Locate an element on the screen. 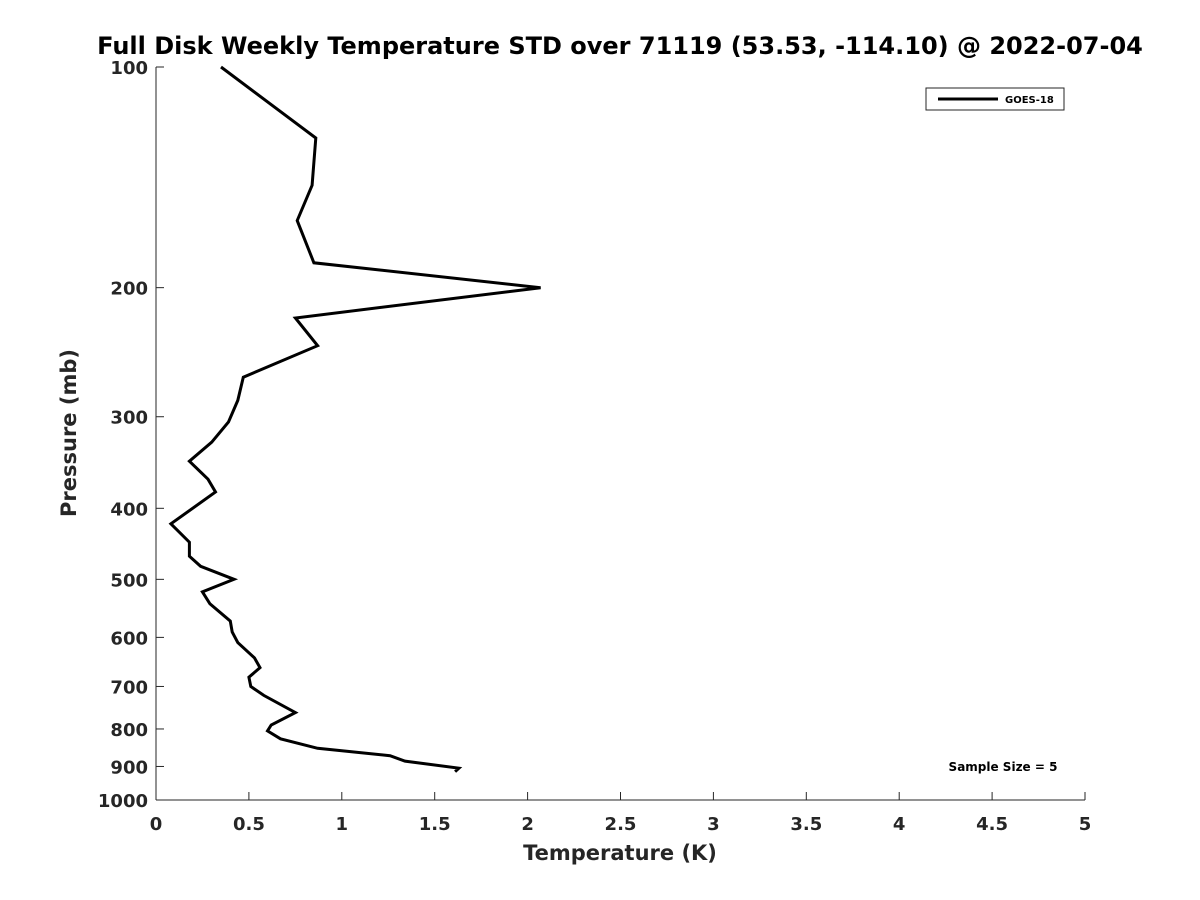  y-tick-label: 400 is located at coordinates (129, 509).